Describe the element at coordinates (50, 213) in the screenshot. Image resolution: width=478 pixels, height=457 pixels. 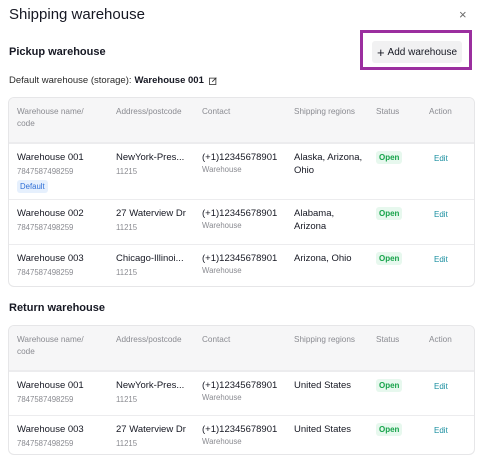
I see `warehouse-name: Warehouse 002` at that location.